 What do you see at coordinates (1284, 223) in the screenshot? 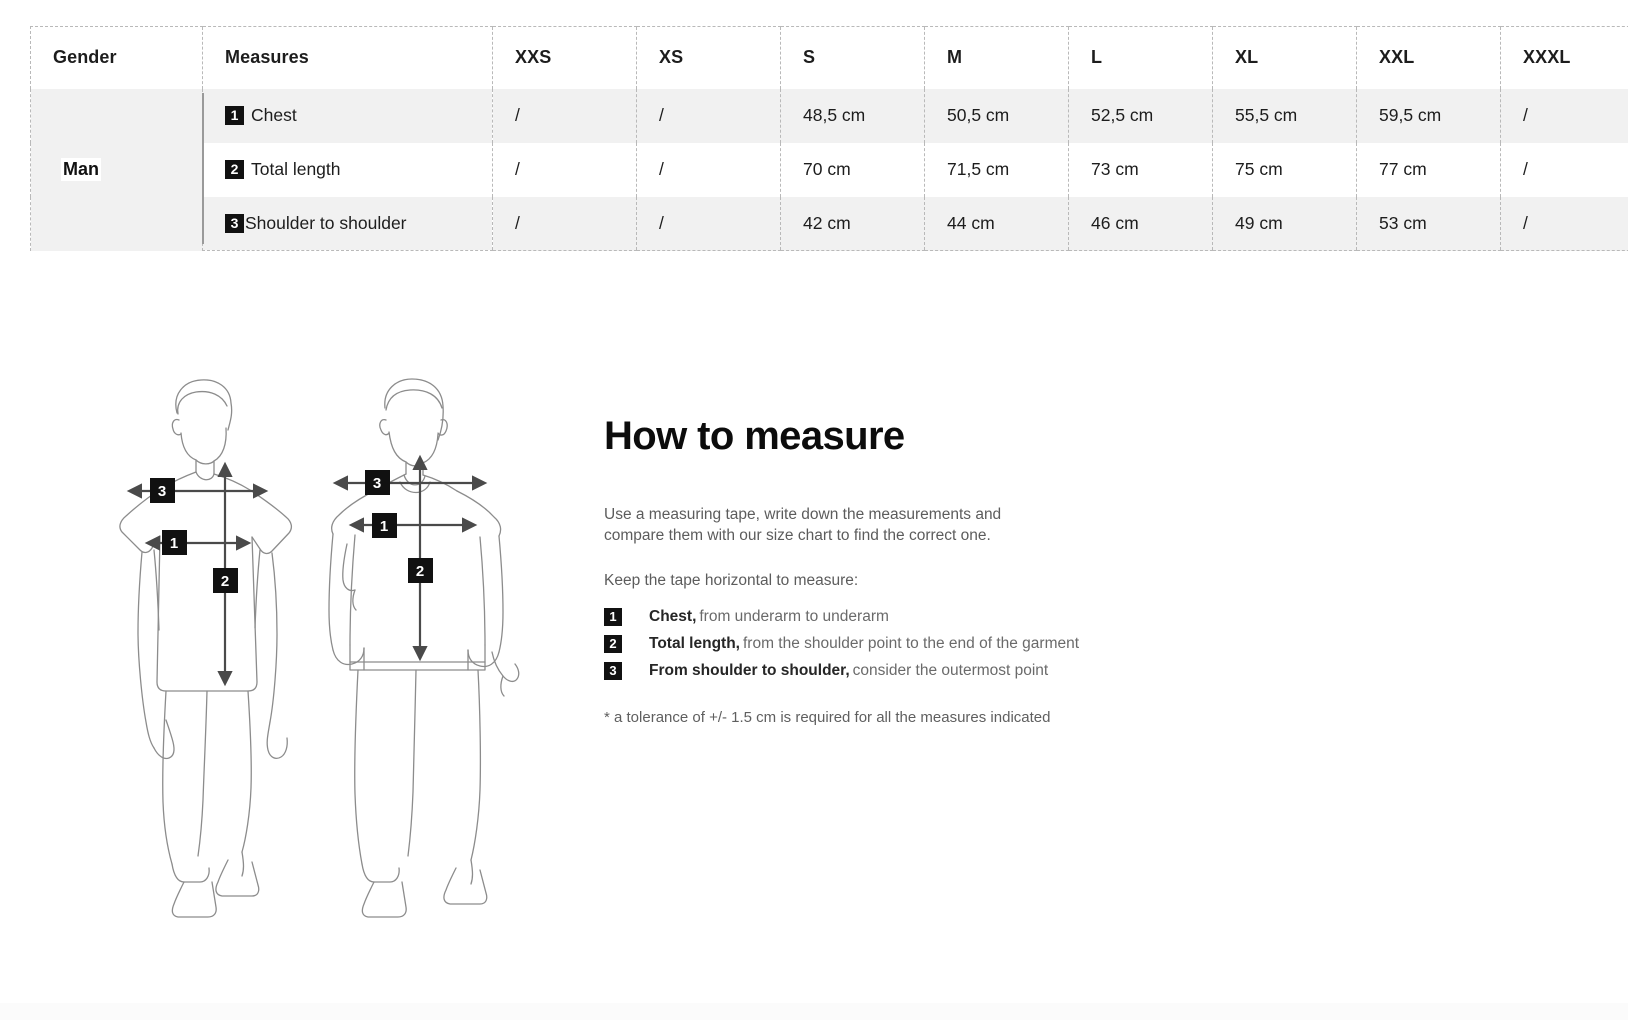
I see `cell-shoulder-xl: 49 cm` at bounding box center [1284, 223].